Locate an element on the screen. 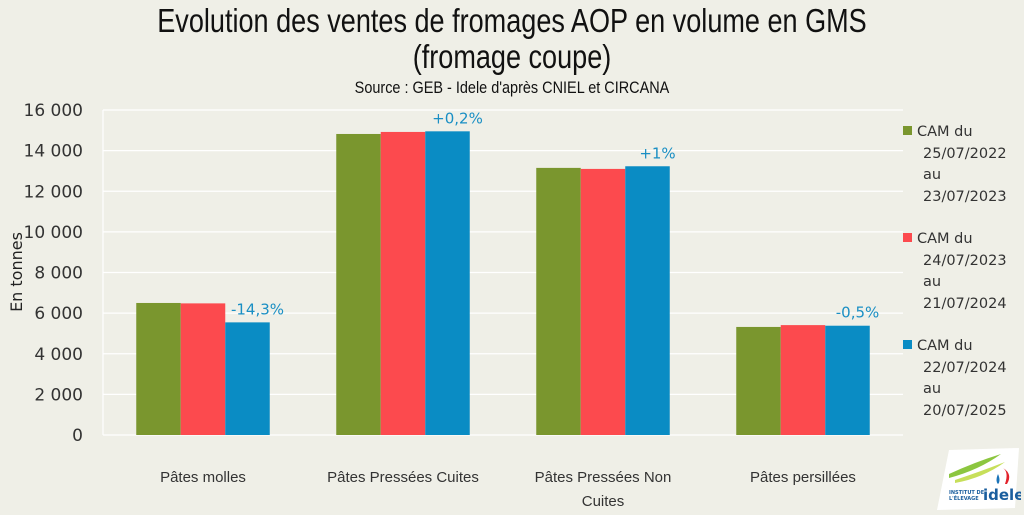  legend-text: 23/07/2023 is located at coordinates (965, 196).